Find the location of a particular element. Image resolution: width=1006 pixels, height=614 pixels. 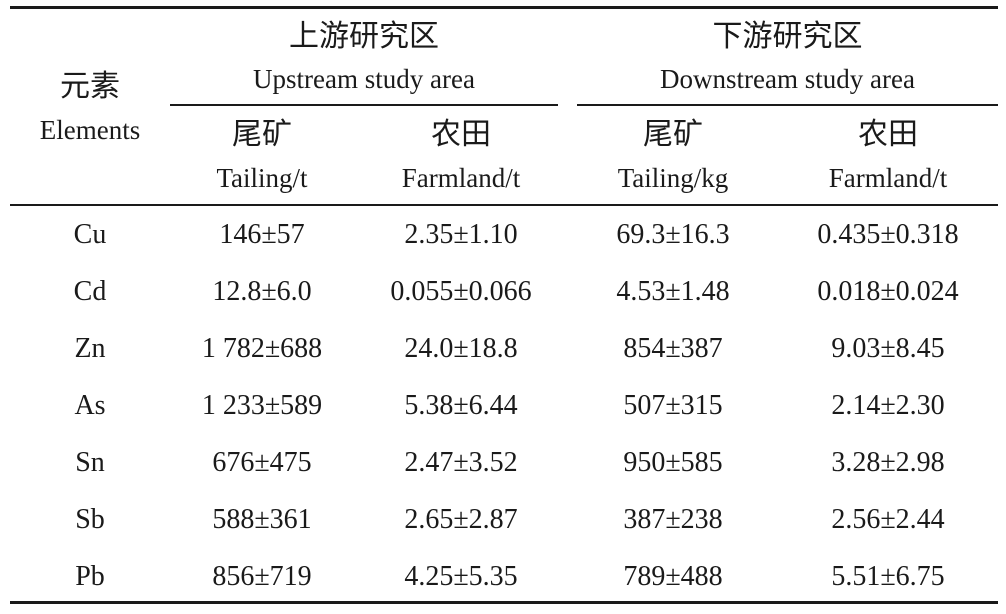

value-cell: 789±488 is located at coordinates (673, 576).